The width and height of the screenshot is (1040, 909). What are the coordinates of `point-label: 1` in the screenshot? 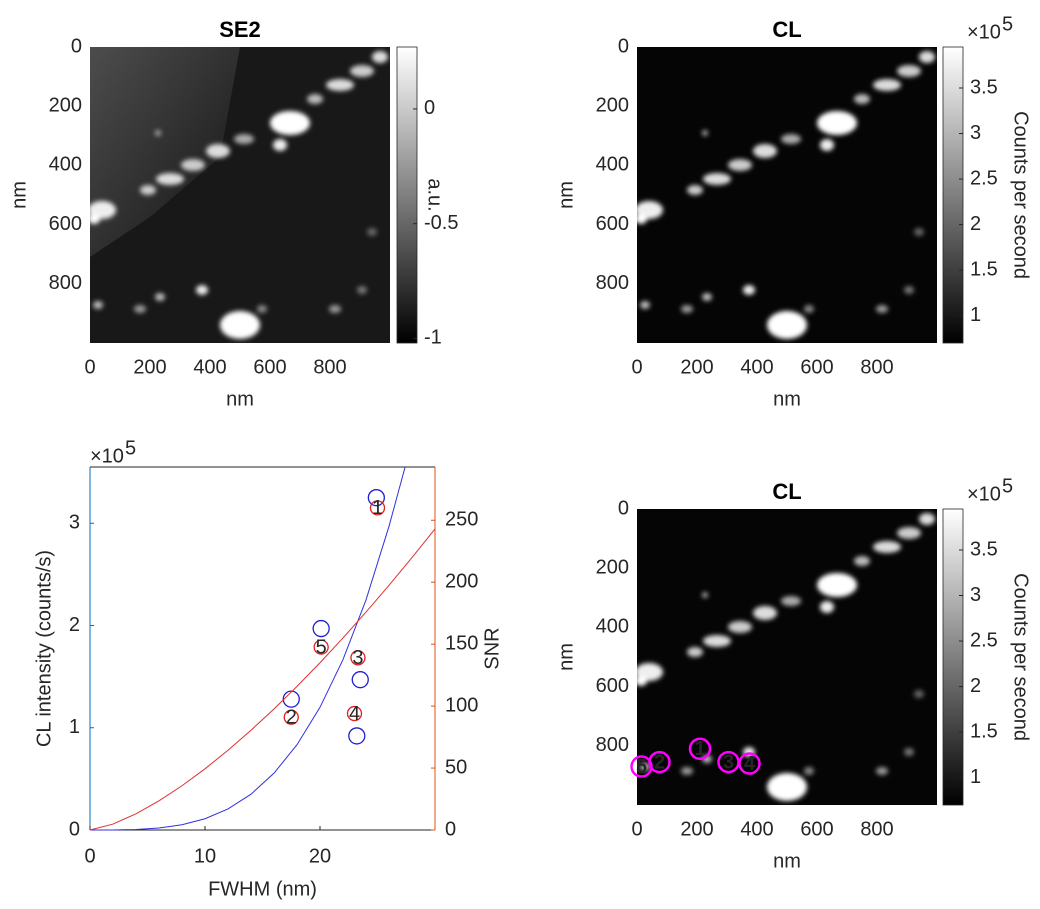 It's located at (377, 508).